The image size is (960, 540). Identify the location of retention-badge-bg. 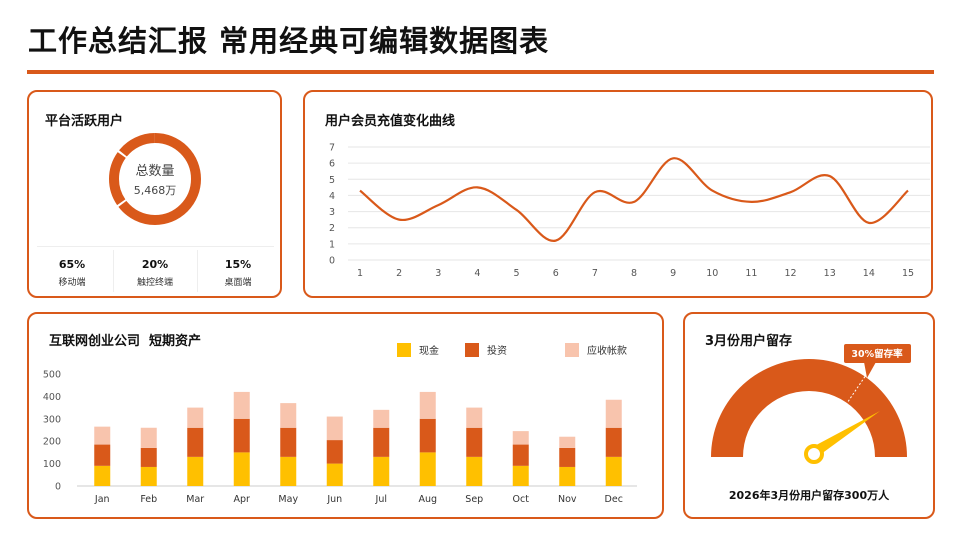
(877, 353).